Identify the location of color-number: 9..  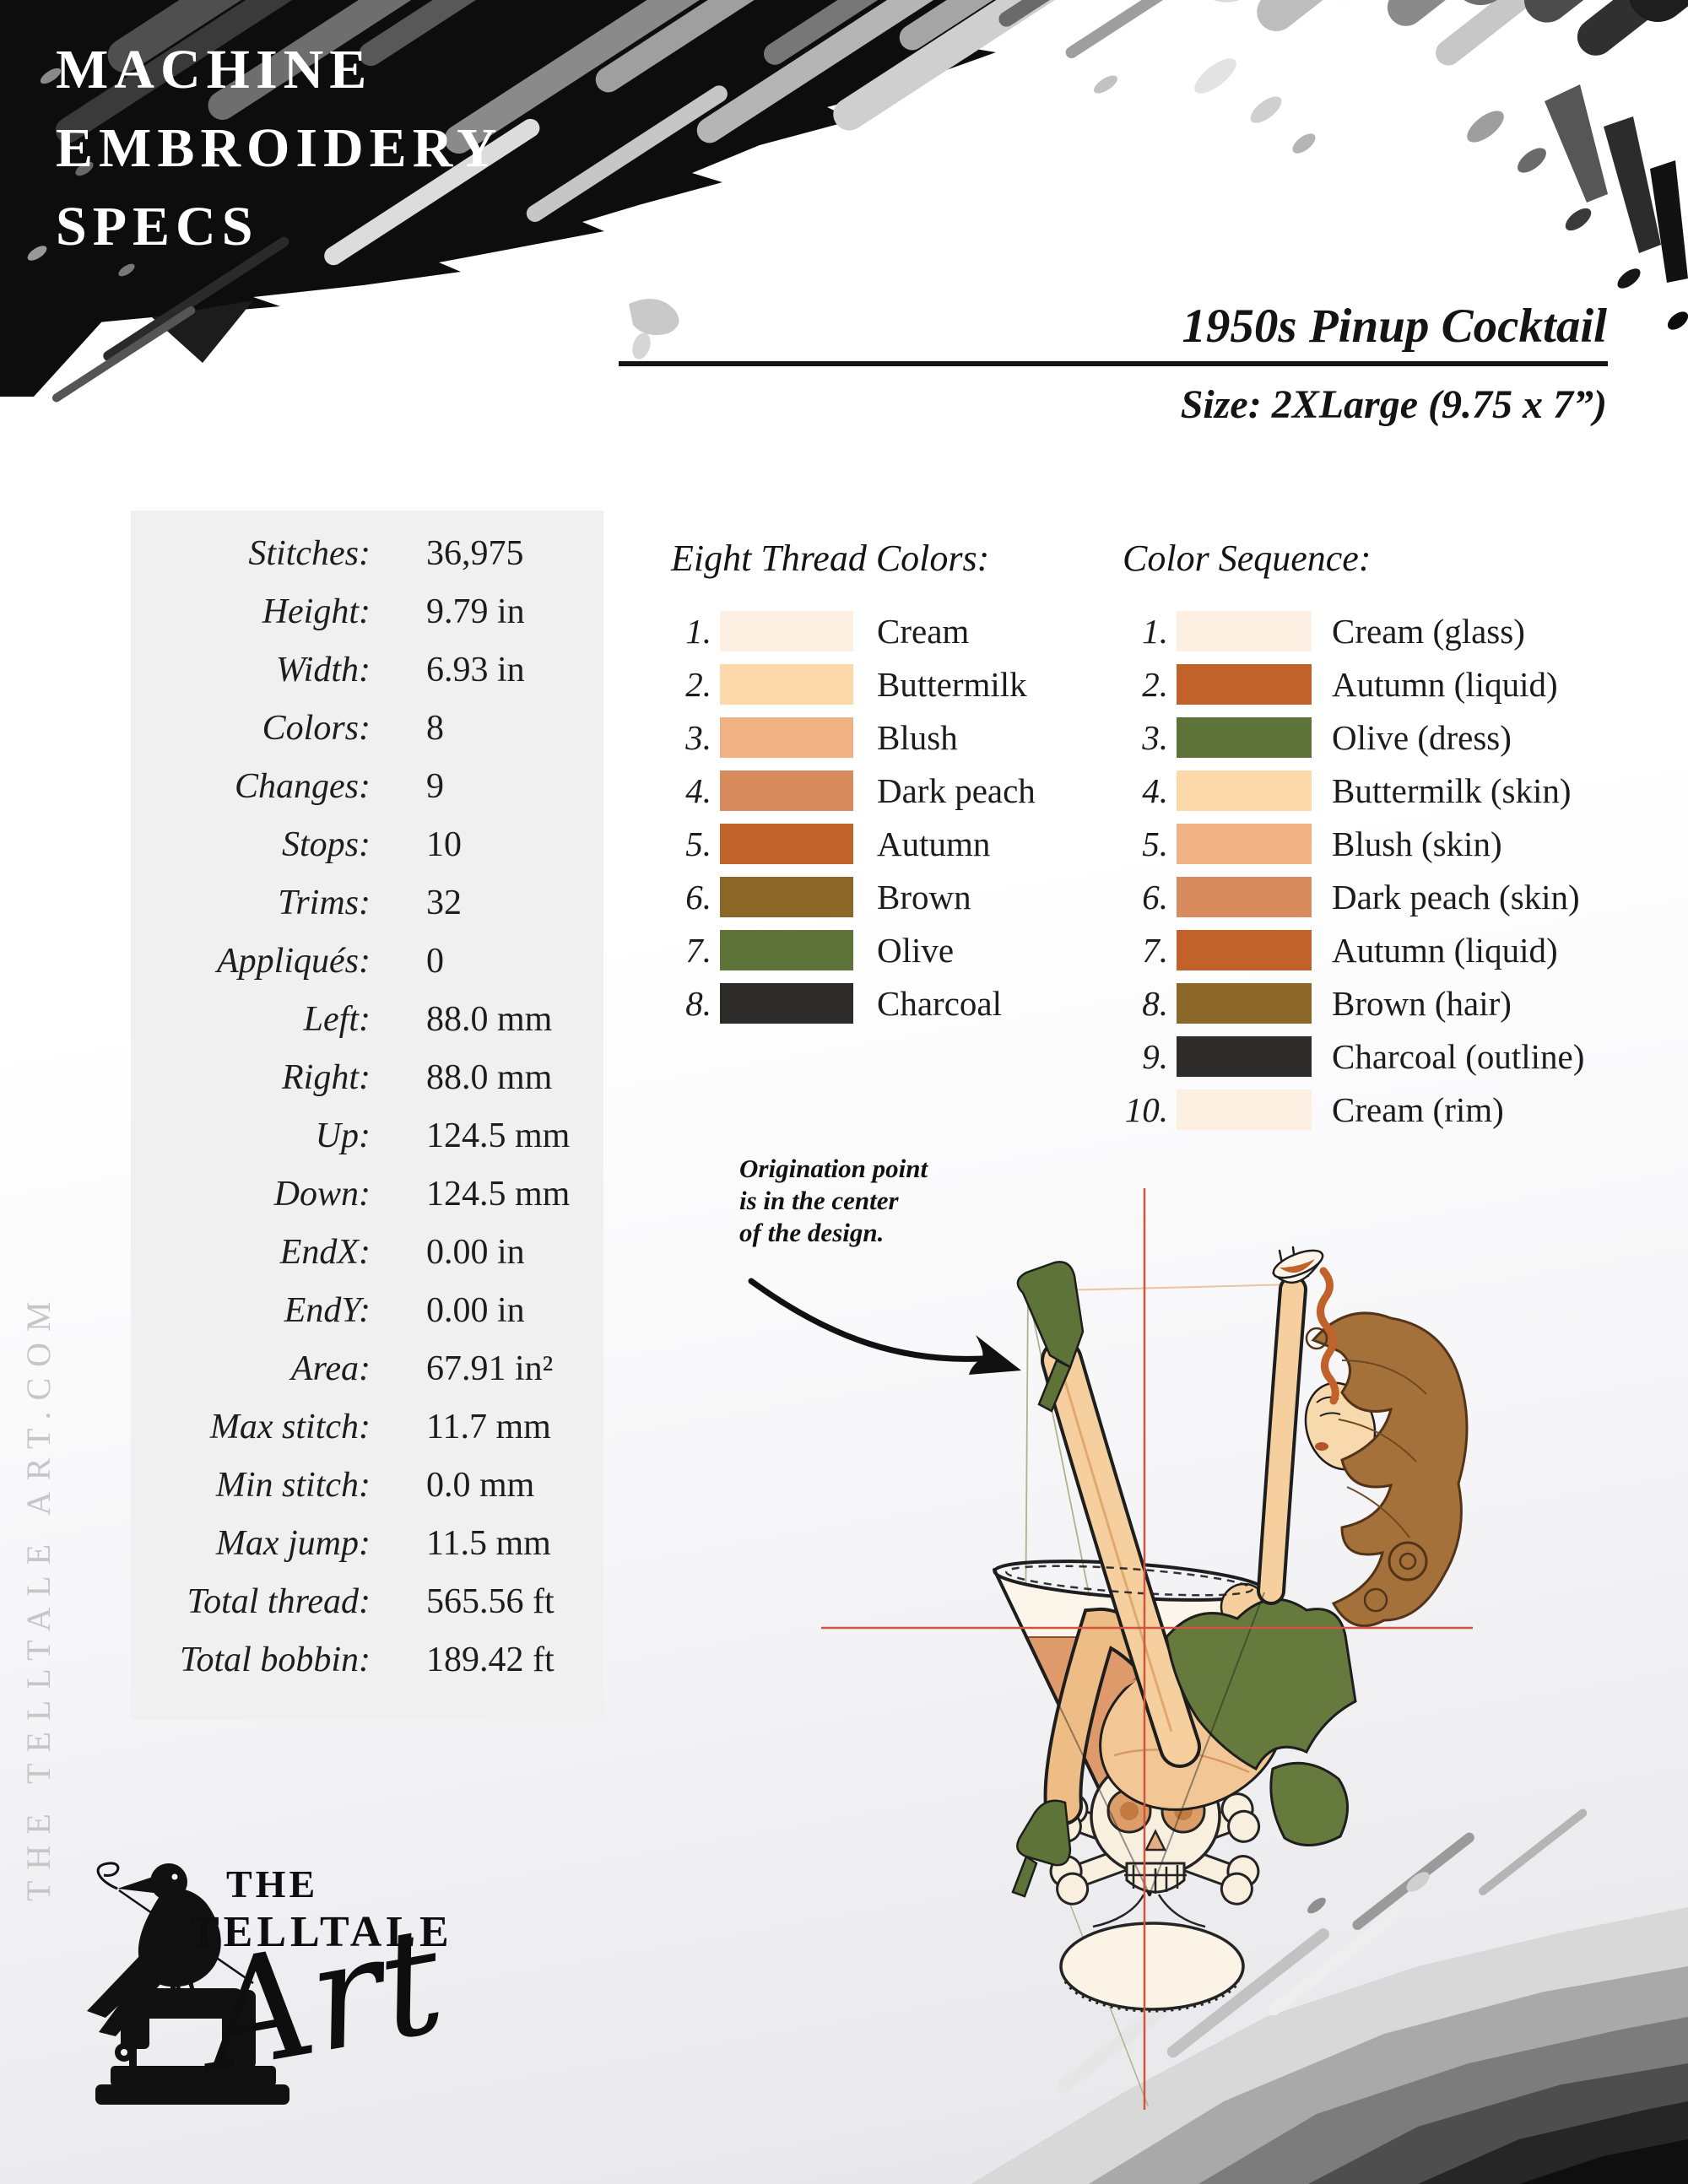
(1155, 1056).